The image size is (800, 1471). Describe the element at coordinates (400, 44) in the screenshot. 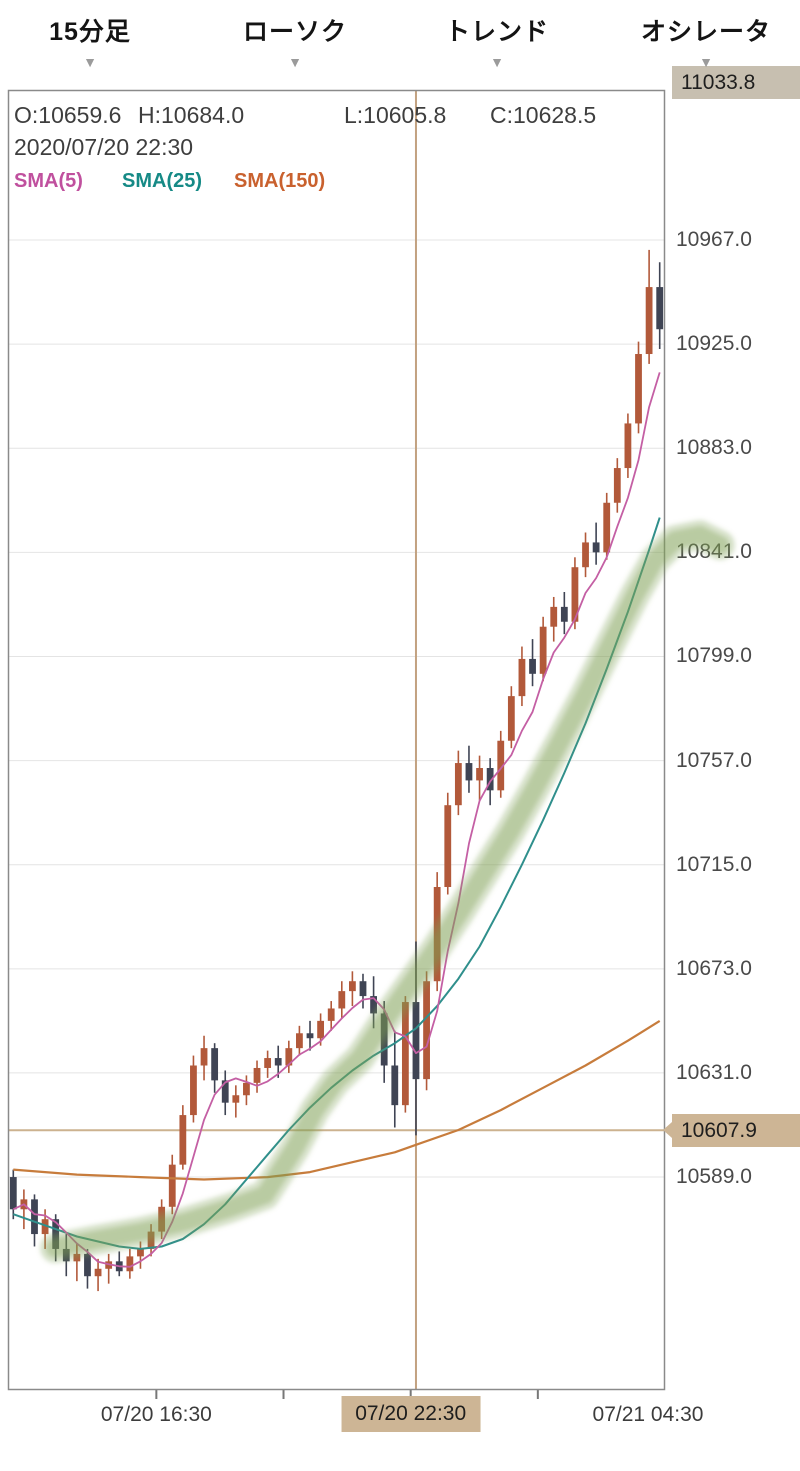

I see `toolbar: 15分足 ▼ ローソク ▼ トレンド ▼ オシレータ ▼` at that location.